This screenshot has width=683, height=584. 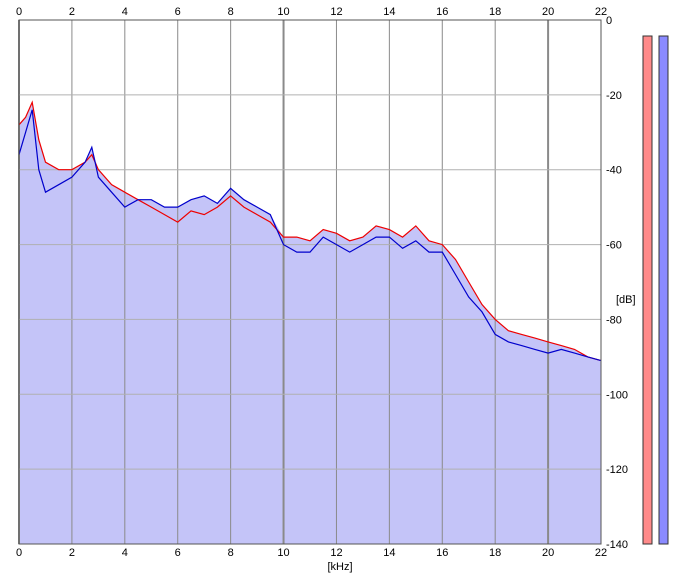 I want to click on y-tick-label: -60, so click(x=614, y=246).